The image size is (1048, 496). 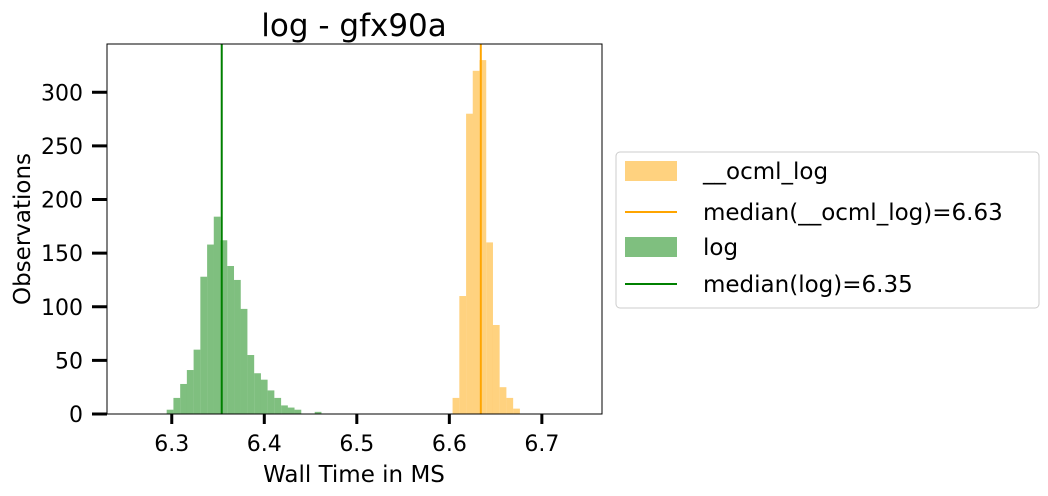 What do you see at coordinates (76, 415) in the screenshot?
I see `y-tick-label: 0` at bounding box center [76, 415].